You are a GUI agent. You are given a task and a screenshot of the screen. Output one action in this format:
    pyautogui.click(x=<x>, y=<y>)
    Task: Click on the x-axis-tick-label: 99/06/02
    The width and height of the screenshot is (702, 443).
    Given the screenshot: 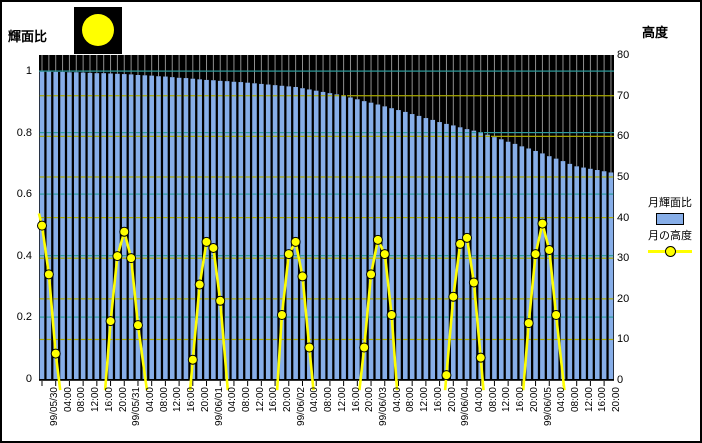 What is the action you would take?
    pyautogui.click(x=301, y=406)
    